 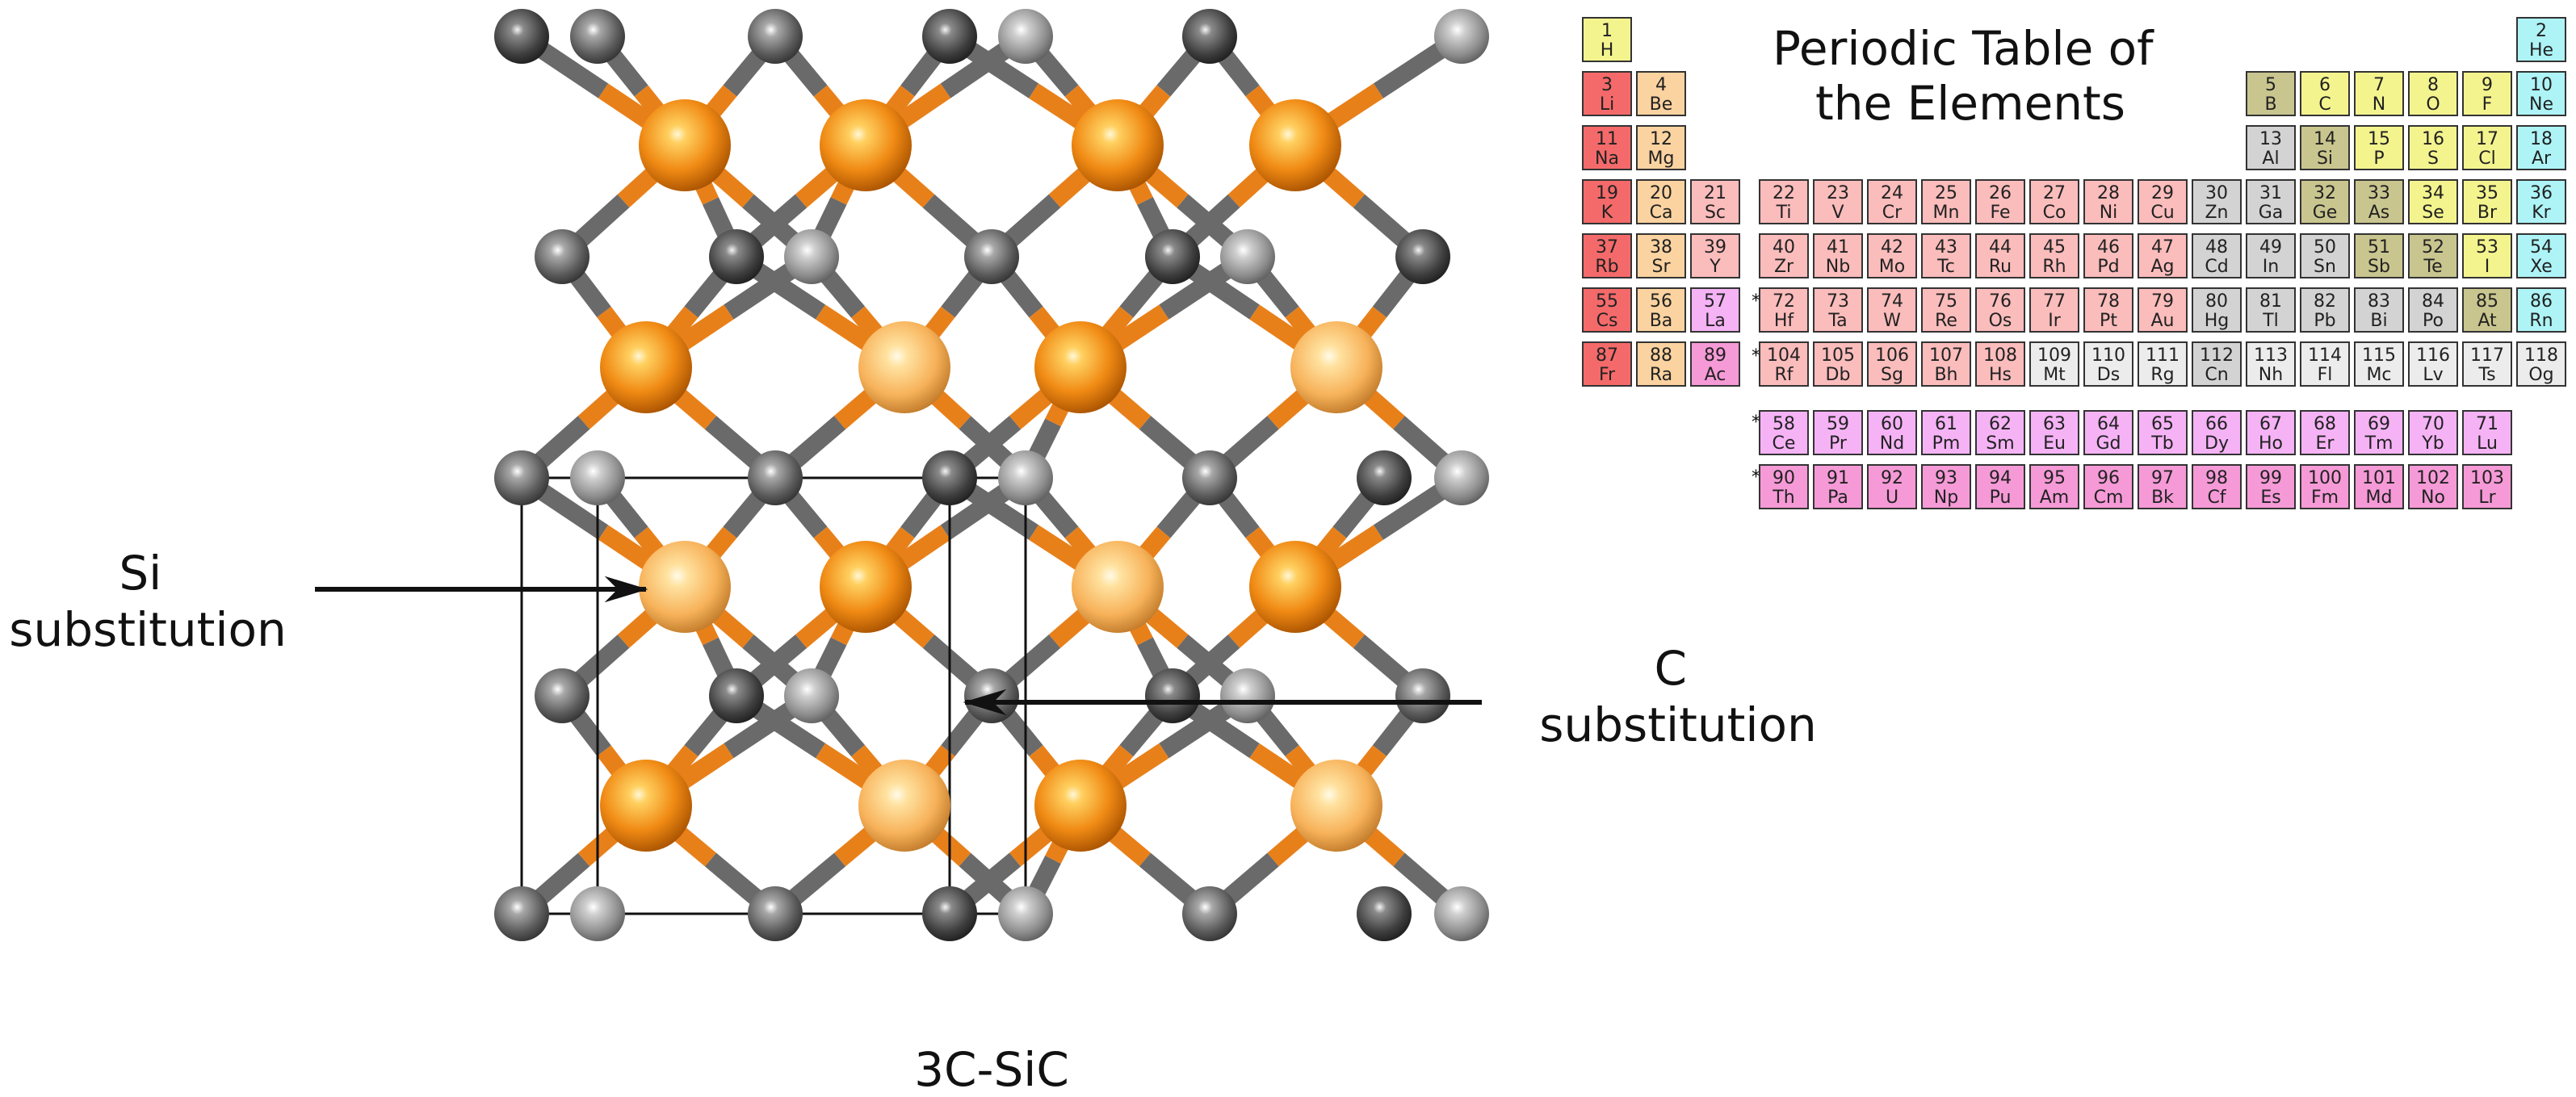 What do you see at coordinates (1607, 201) in the screenshot?
I see `element-cell-k: 19K` at bounding box center [1607, 201].